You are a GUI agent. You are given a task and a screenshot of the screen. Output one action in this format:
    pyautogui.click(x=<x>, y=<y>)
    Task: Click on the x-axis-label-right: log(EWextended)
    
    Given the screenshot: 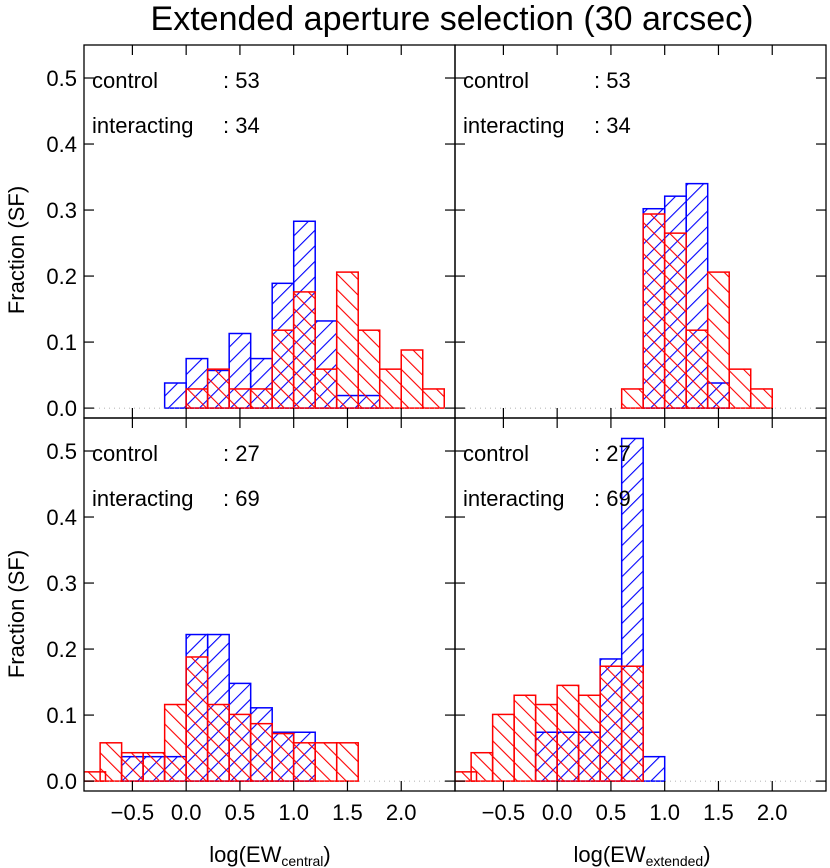 What is the action you would take?
    pyautogui.click(x=641, y=855)
    